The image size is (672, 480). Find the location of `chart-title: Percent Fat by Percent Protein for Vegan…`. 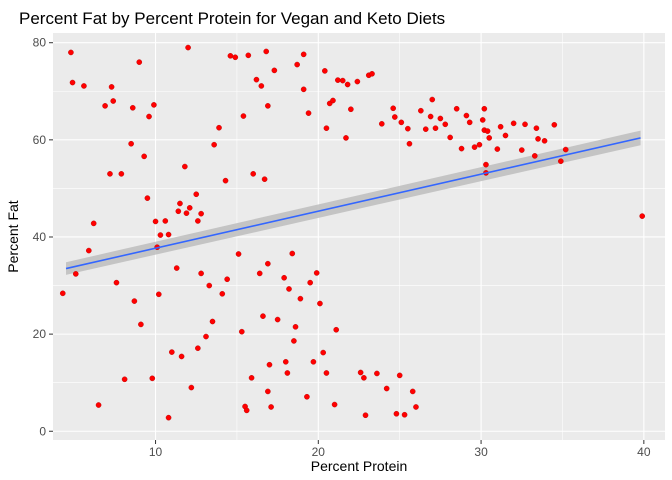

chart-title: Percent Fat by Percent Protein for Vegan… is located at coordinates (232, 18).